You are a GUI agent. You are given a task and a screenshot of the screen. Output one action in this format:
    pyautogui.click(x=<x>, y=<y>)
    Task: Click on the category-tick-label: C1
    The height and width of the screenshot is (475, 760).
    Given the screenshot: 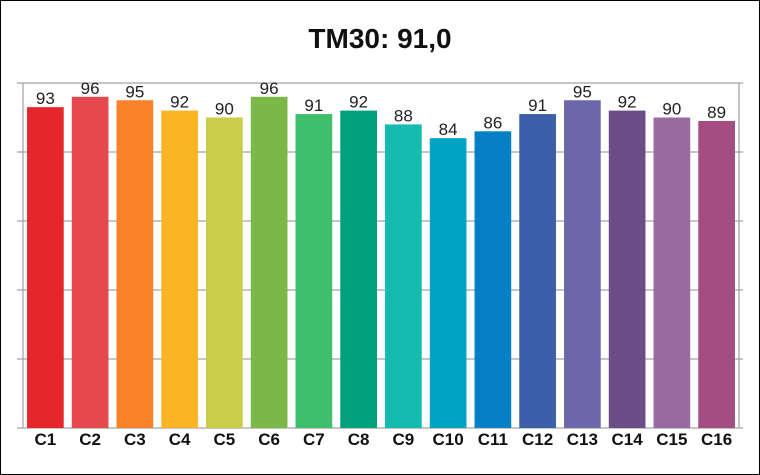 What is the action you would take?
    pyautogui.click(x=46, y=439)
    